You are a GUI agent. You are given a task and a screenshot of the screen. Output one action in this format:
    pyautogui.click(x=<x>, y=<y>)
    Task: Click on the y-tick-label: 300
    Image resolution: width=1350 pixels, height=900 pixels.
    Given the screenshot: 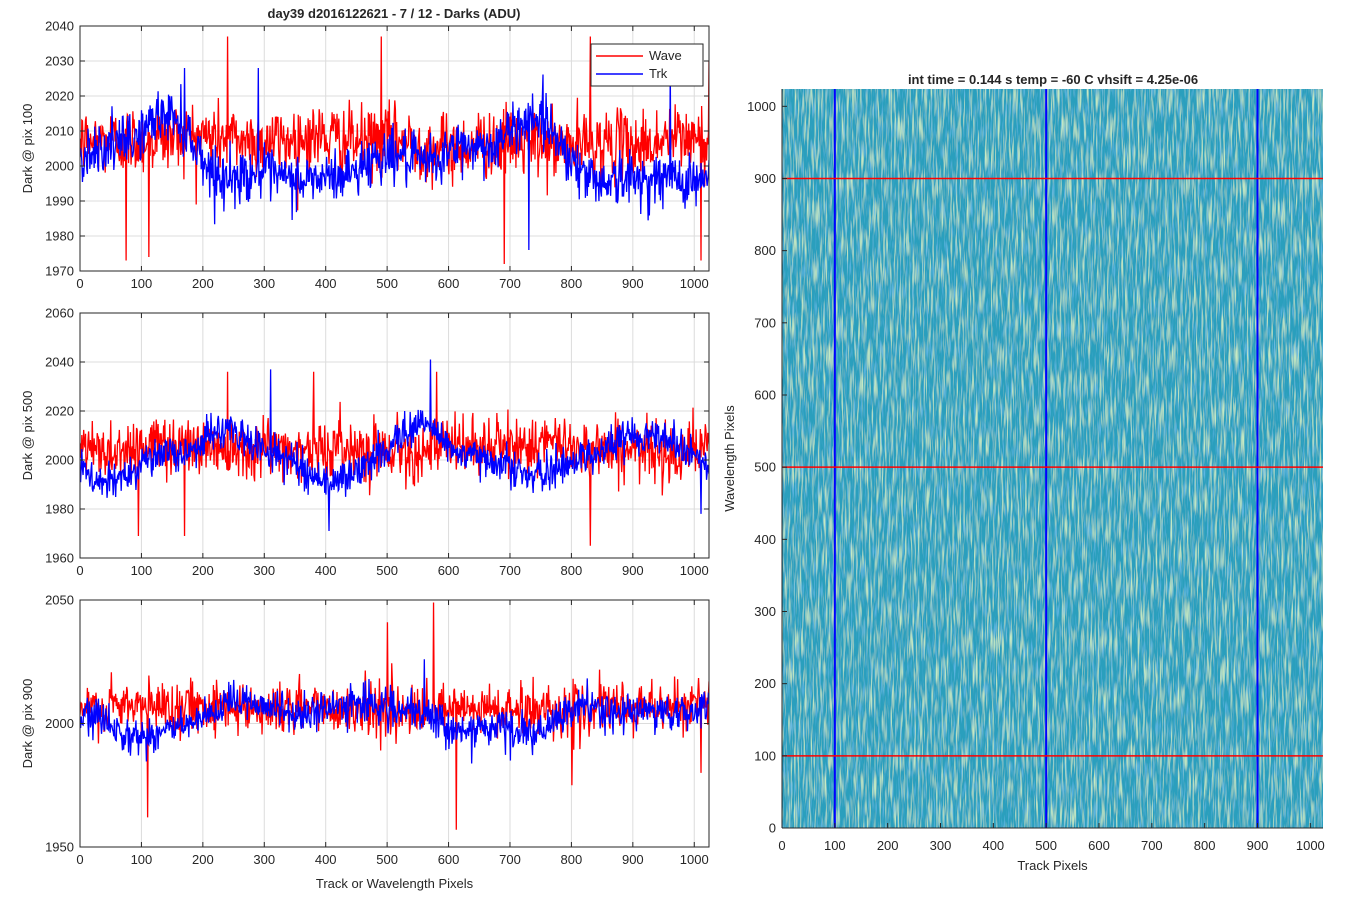 What is the action you would take?
    pyautogui.click(x=765, y=611)
    